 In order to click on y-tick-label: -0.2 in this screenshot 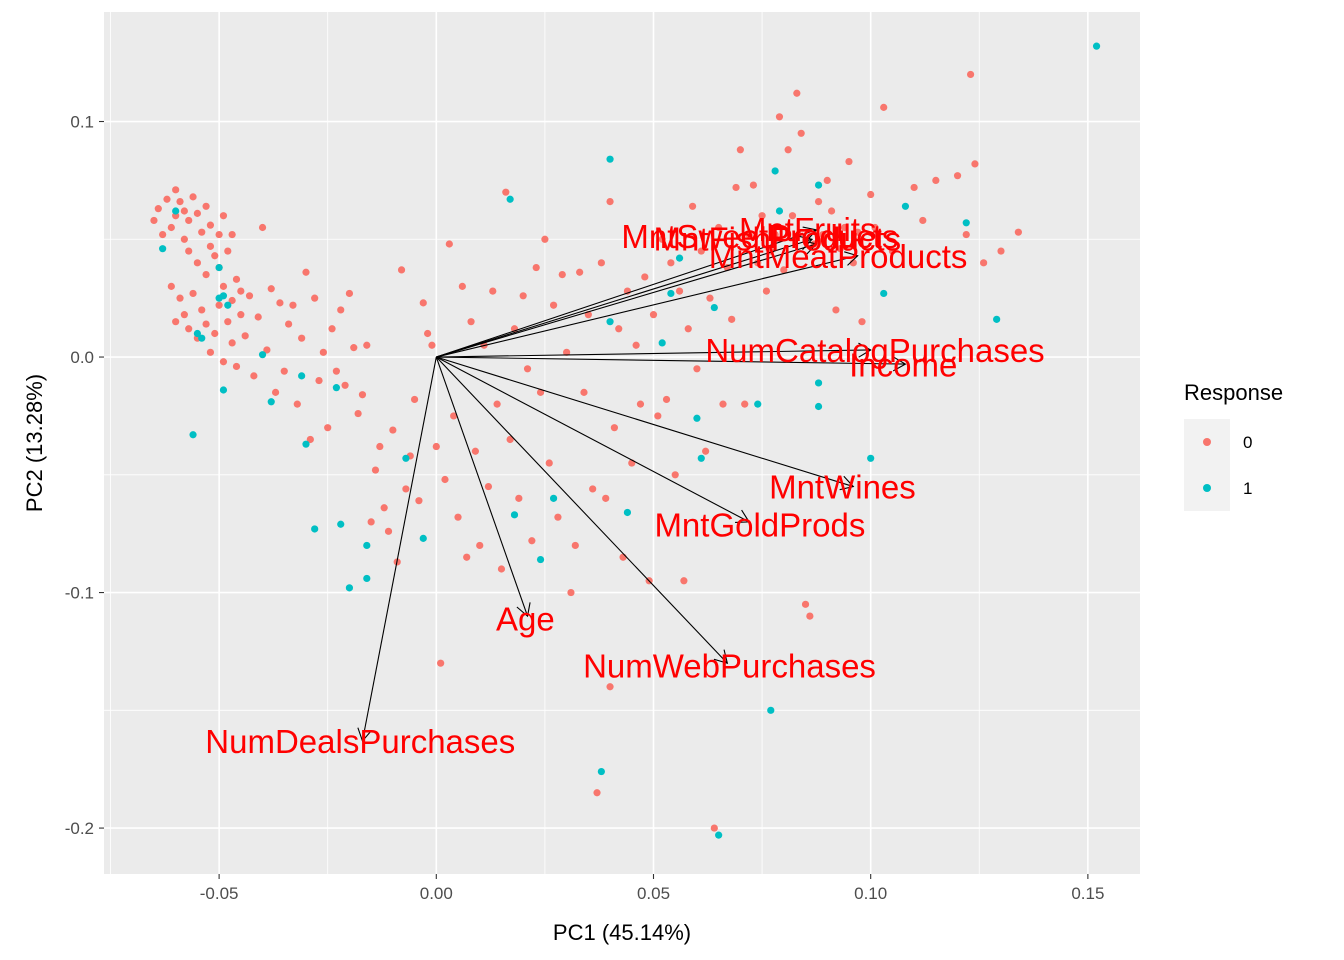, I will do `click(79, 828)`.